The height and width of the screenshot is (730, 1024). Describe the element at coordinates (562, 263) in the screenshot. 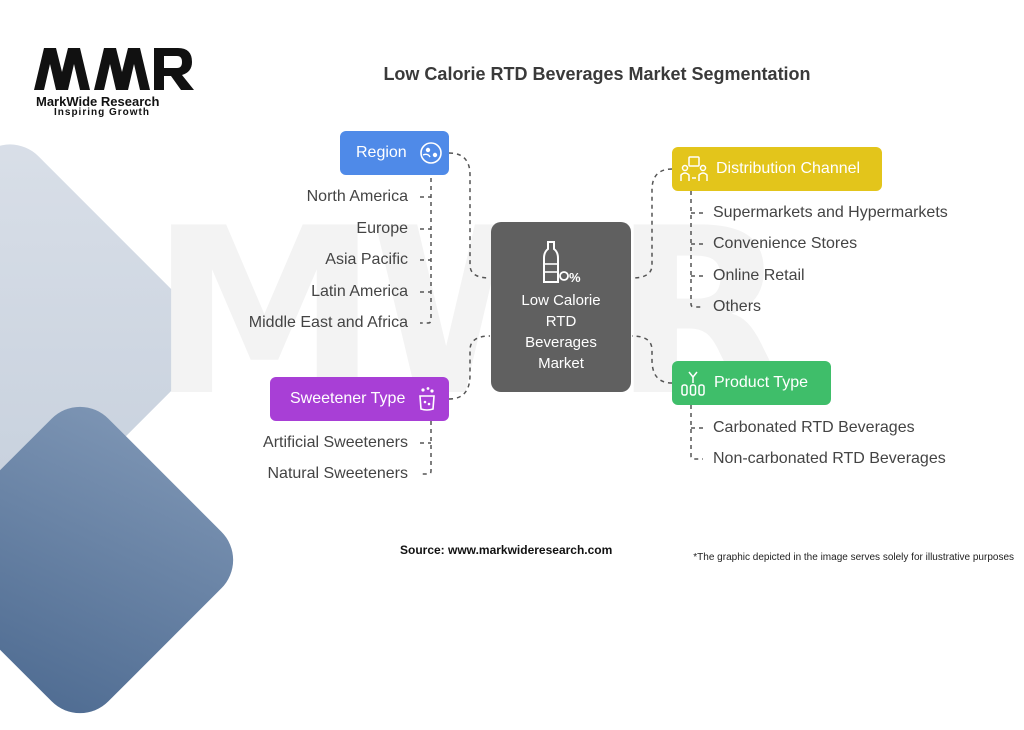

I see `bottle-percent-icon: %` at that location.